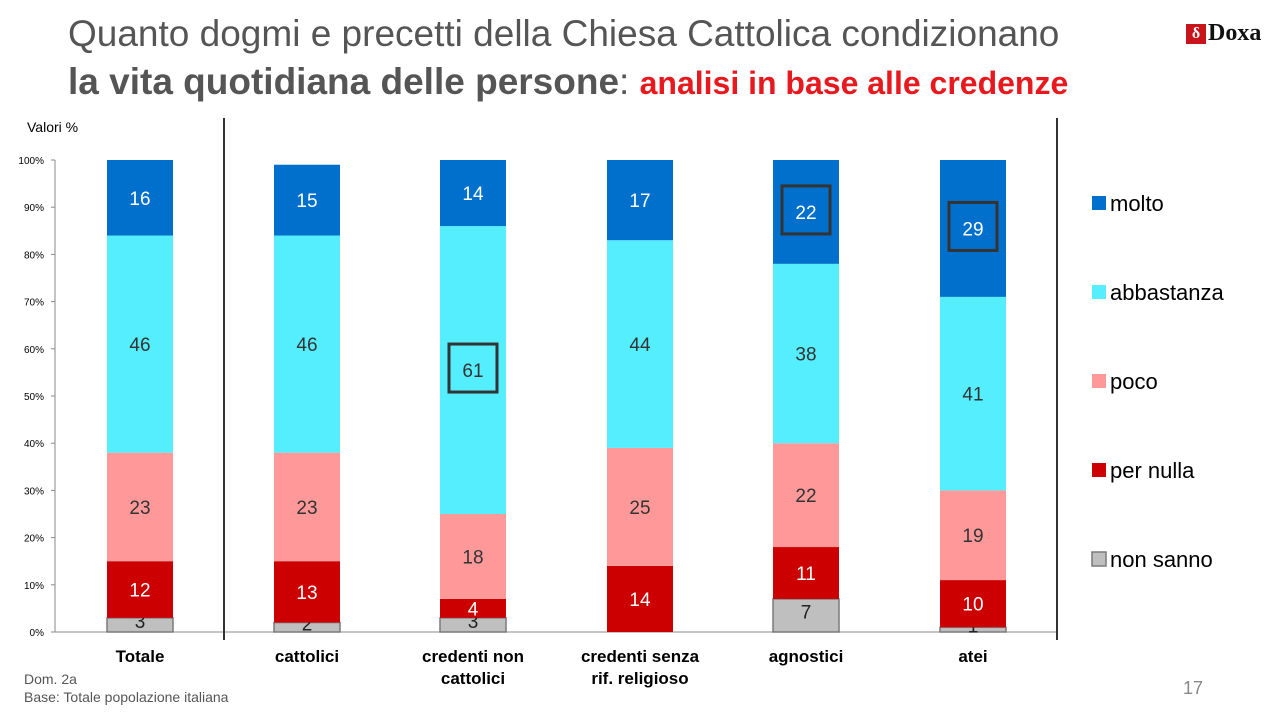 The width and height of the screenshot is (1280, 720). I want to click on question-reference: Dom. 2a, so click(50, 679).